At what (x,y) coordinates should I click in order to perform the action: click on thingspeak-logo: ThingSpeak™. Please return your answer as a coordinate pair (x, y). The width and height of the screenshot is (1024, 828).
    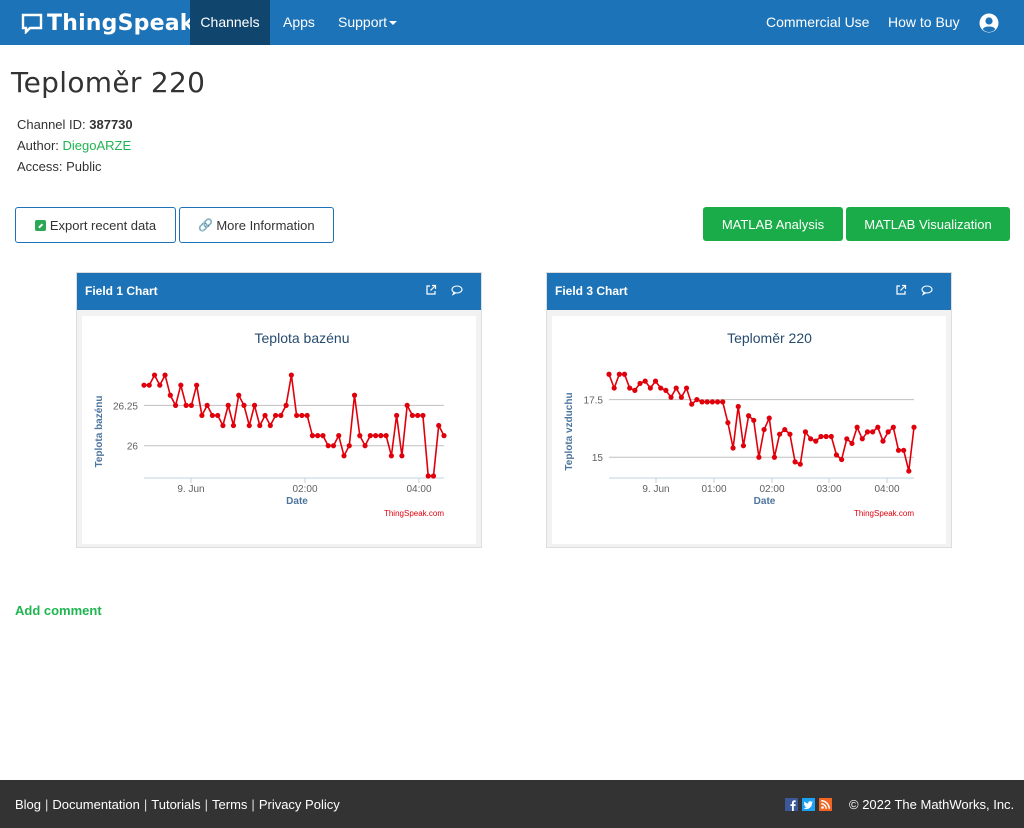
    Looking at the image, I should click on (113, 23).